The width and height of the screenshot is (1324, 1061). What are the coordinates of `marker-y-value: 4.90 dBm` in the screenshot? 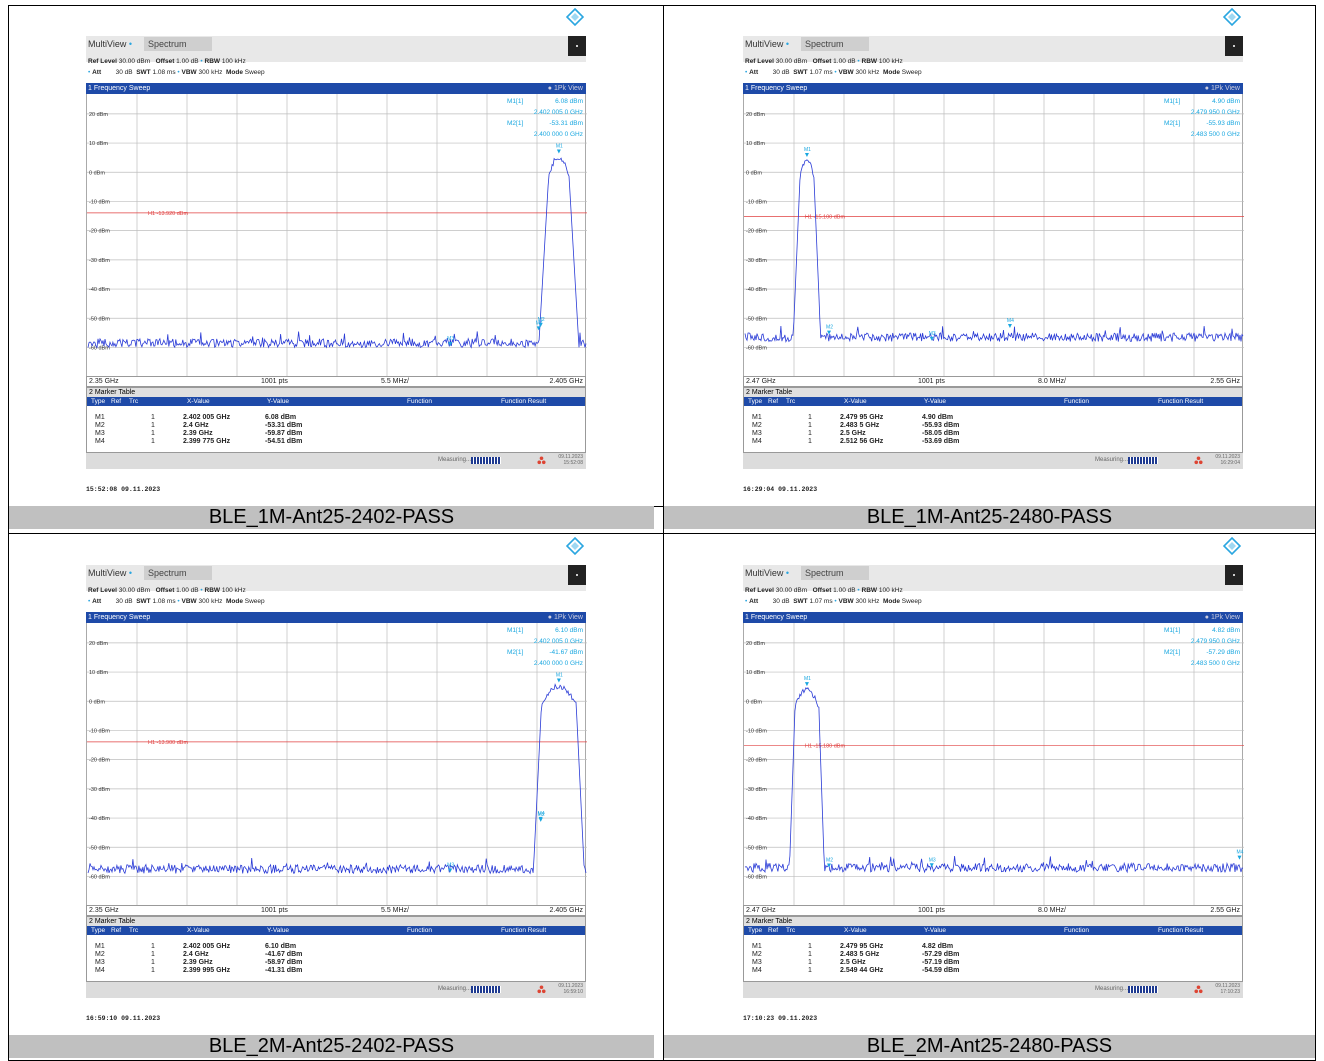 It's located at (938, 417).